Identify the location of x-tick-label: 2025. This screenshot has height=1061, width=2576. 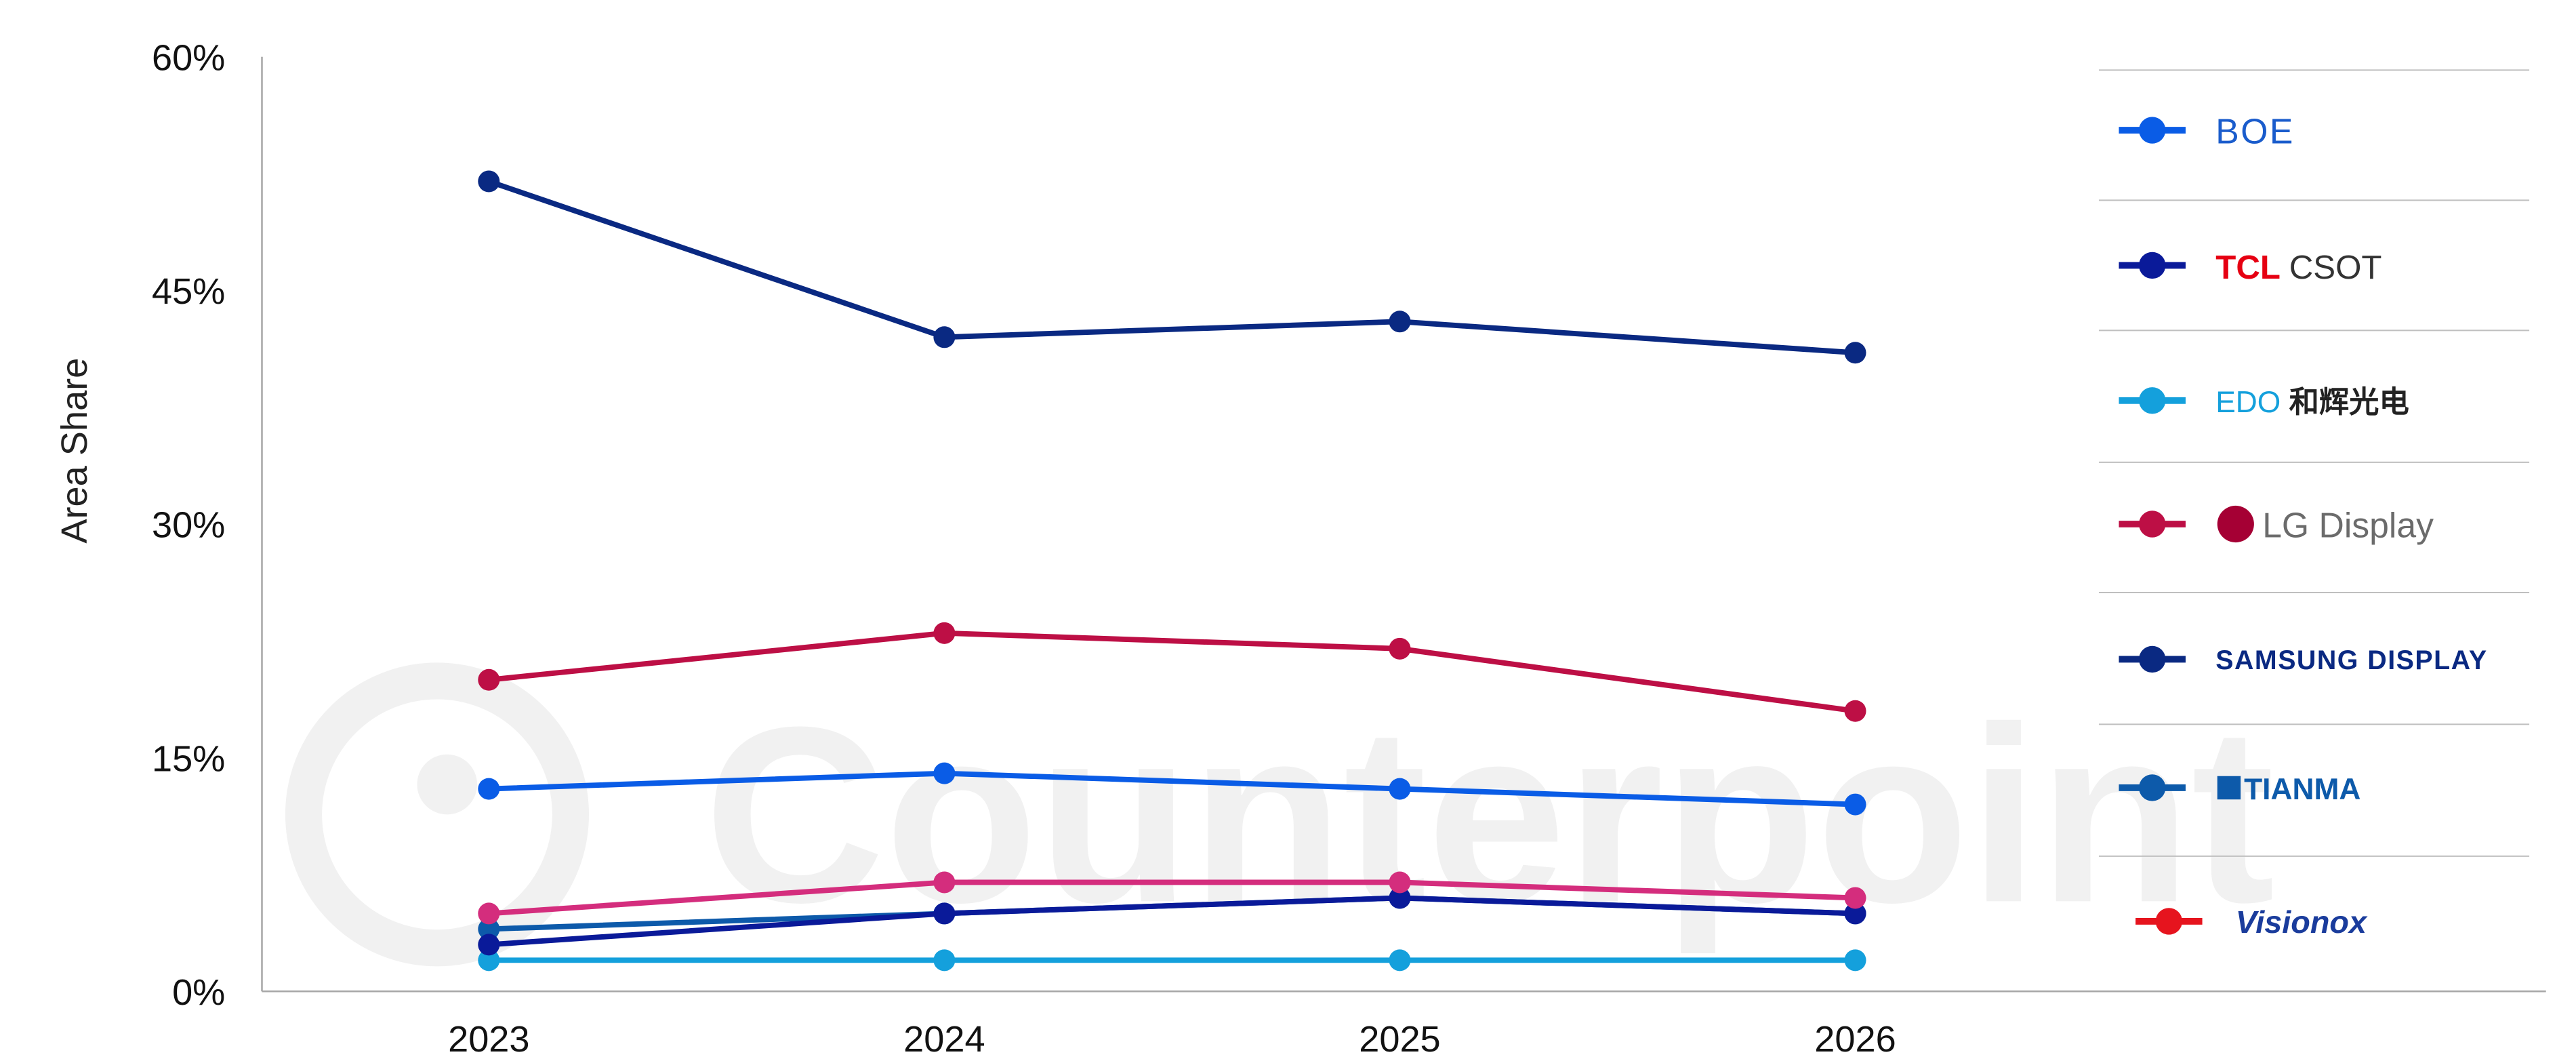
(1400, 1039).